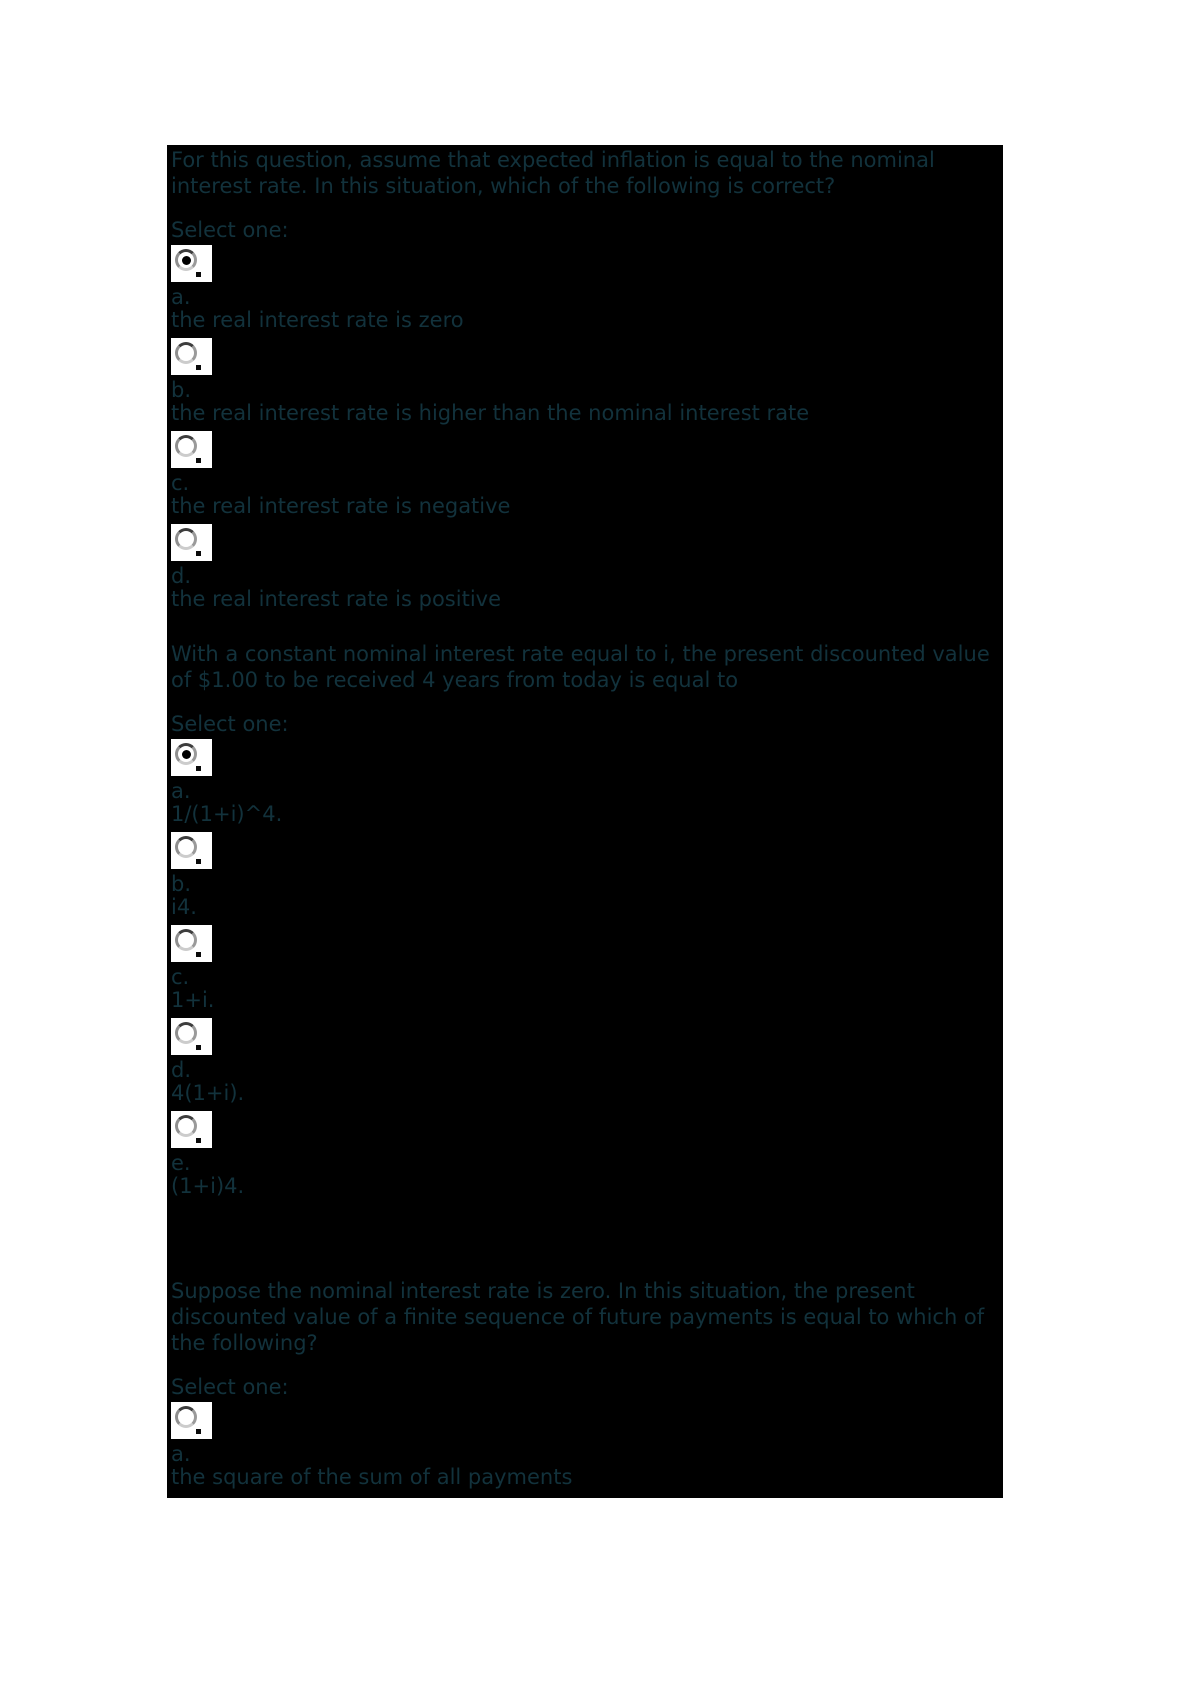  I want to click on option-text: the real interest rate is zero, so click(317, 320).